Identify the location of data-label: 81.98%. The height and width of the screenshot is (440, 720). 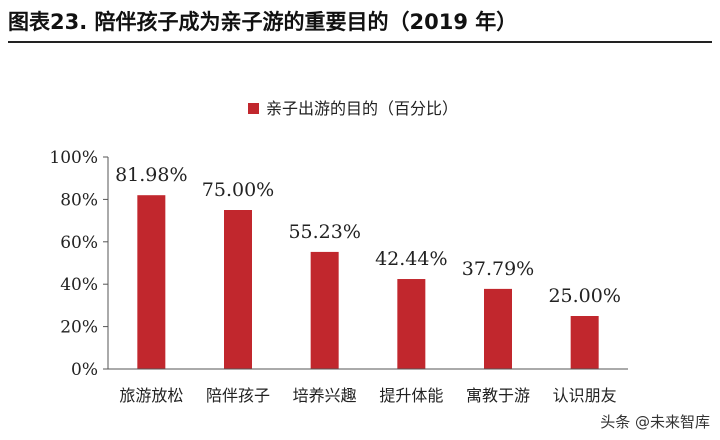
(151, 175).